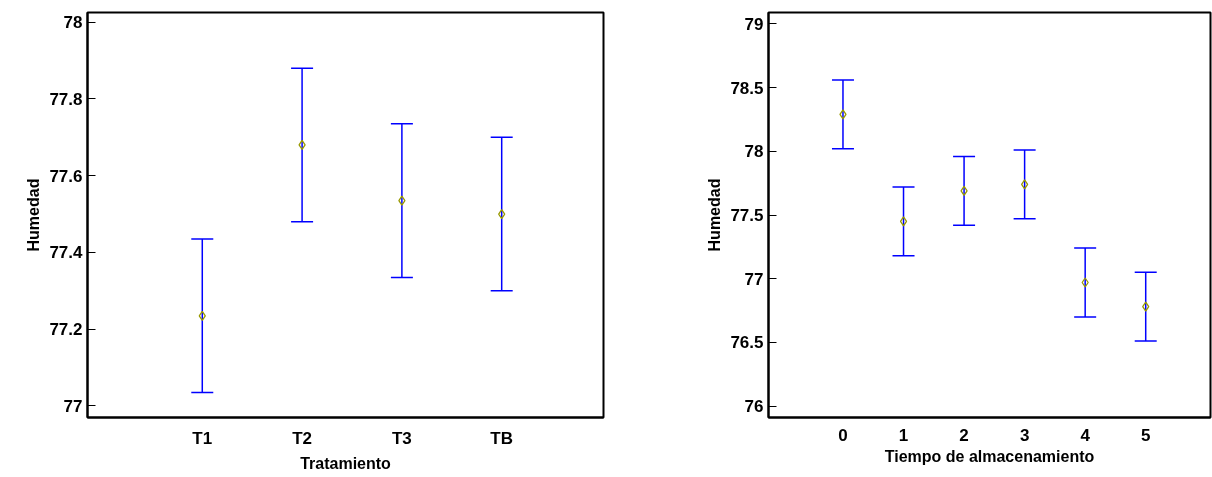 The height and width of the screenshot is (477, 1212). Describe the element at coordinates (964, 435) in the screenshot. I see `x-tick-label: 2` at that location.